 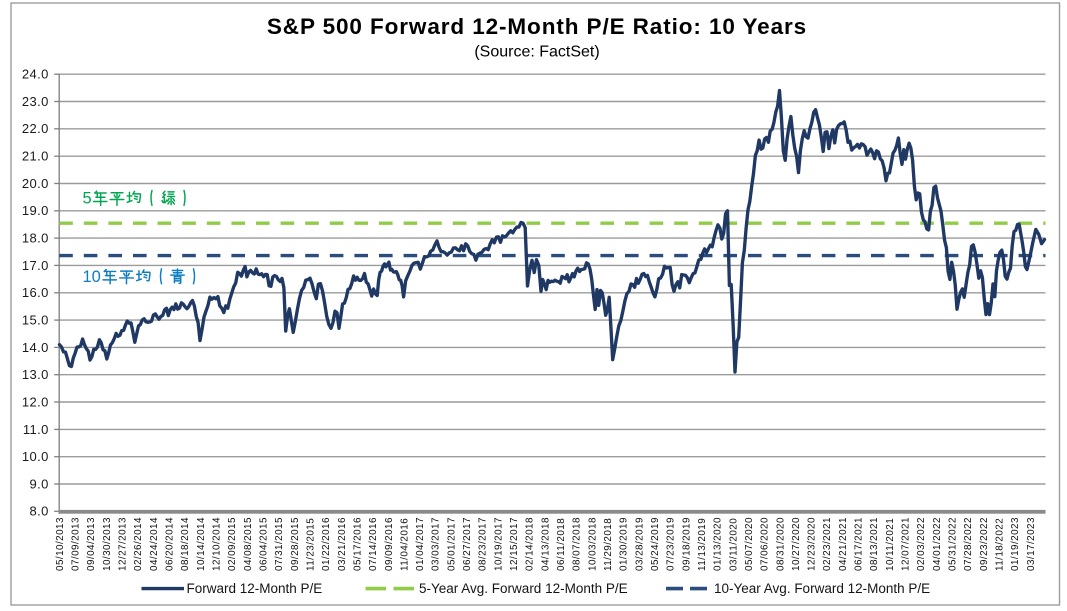 What do you see at coordinates (35, 128) in the screenshot?
I see `svg-text: 22.0` at bounding box center [35, 128].